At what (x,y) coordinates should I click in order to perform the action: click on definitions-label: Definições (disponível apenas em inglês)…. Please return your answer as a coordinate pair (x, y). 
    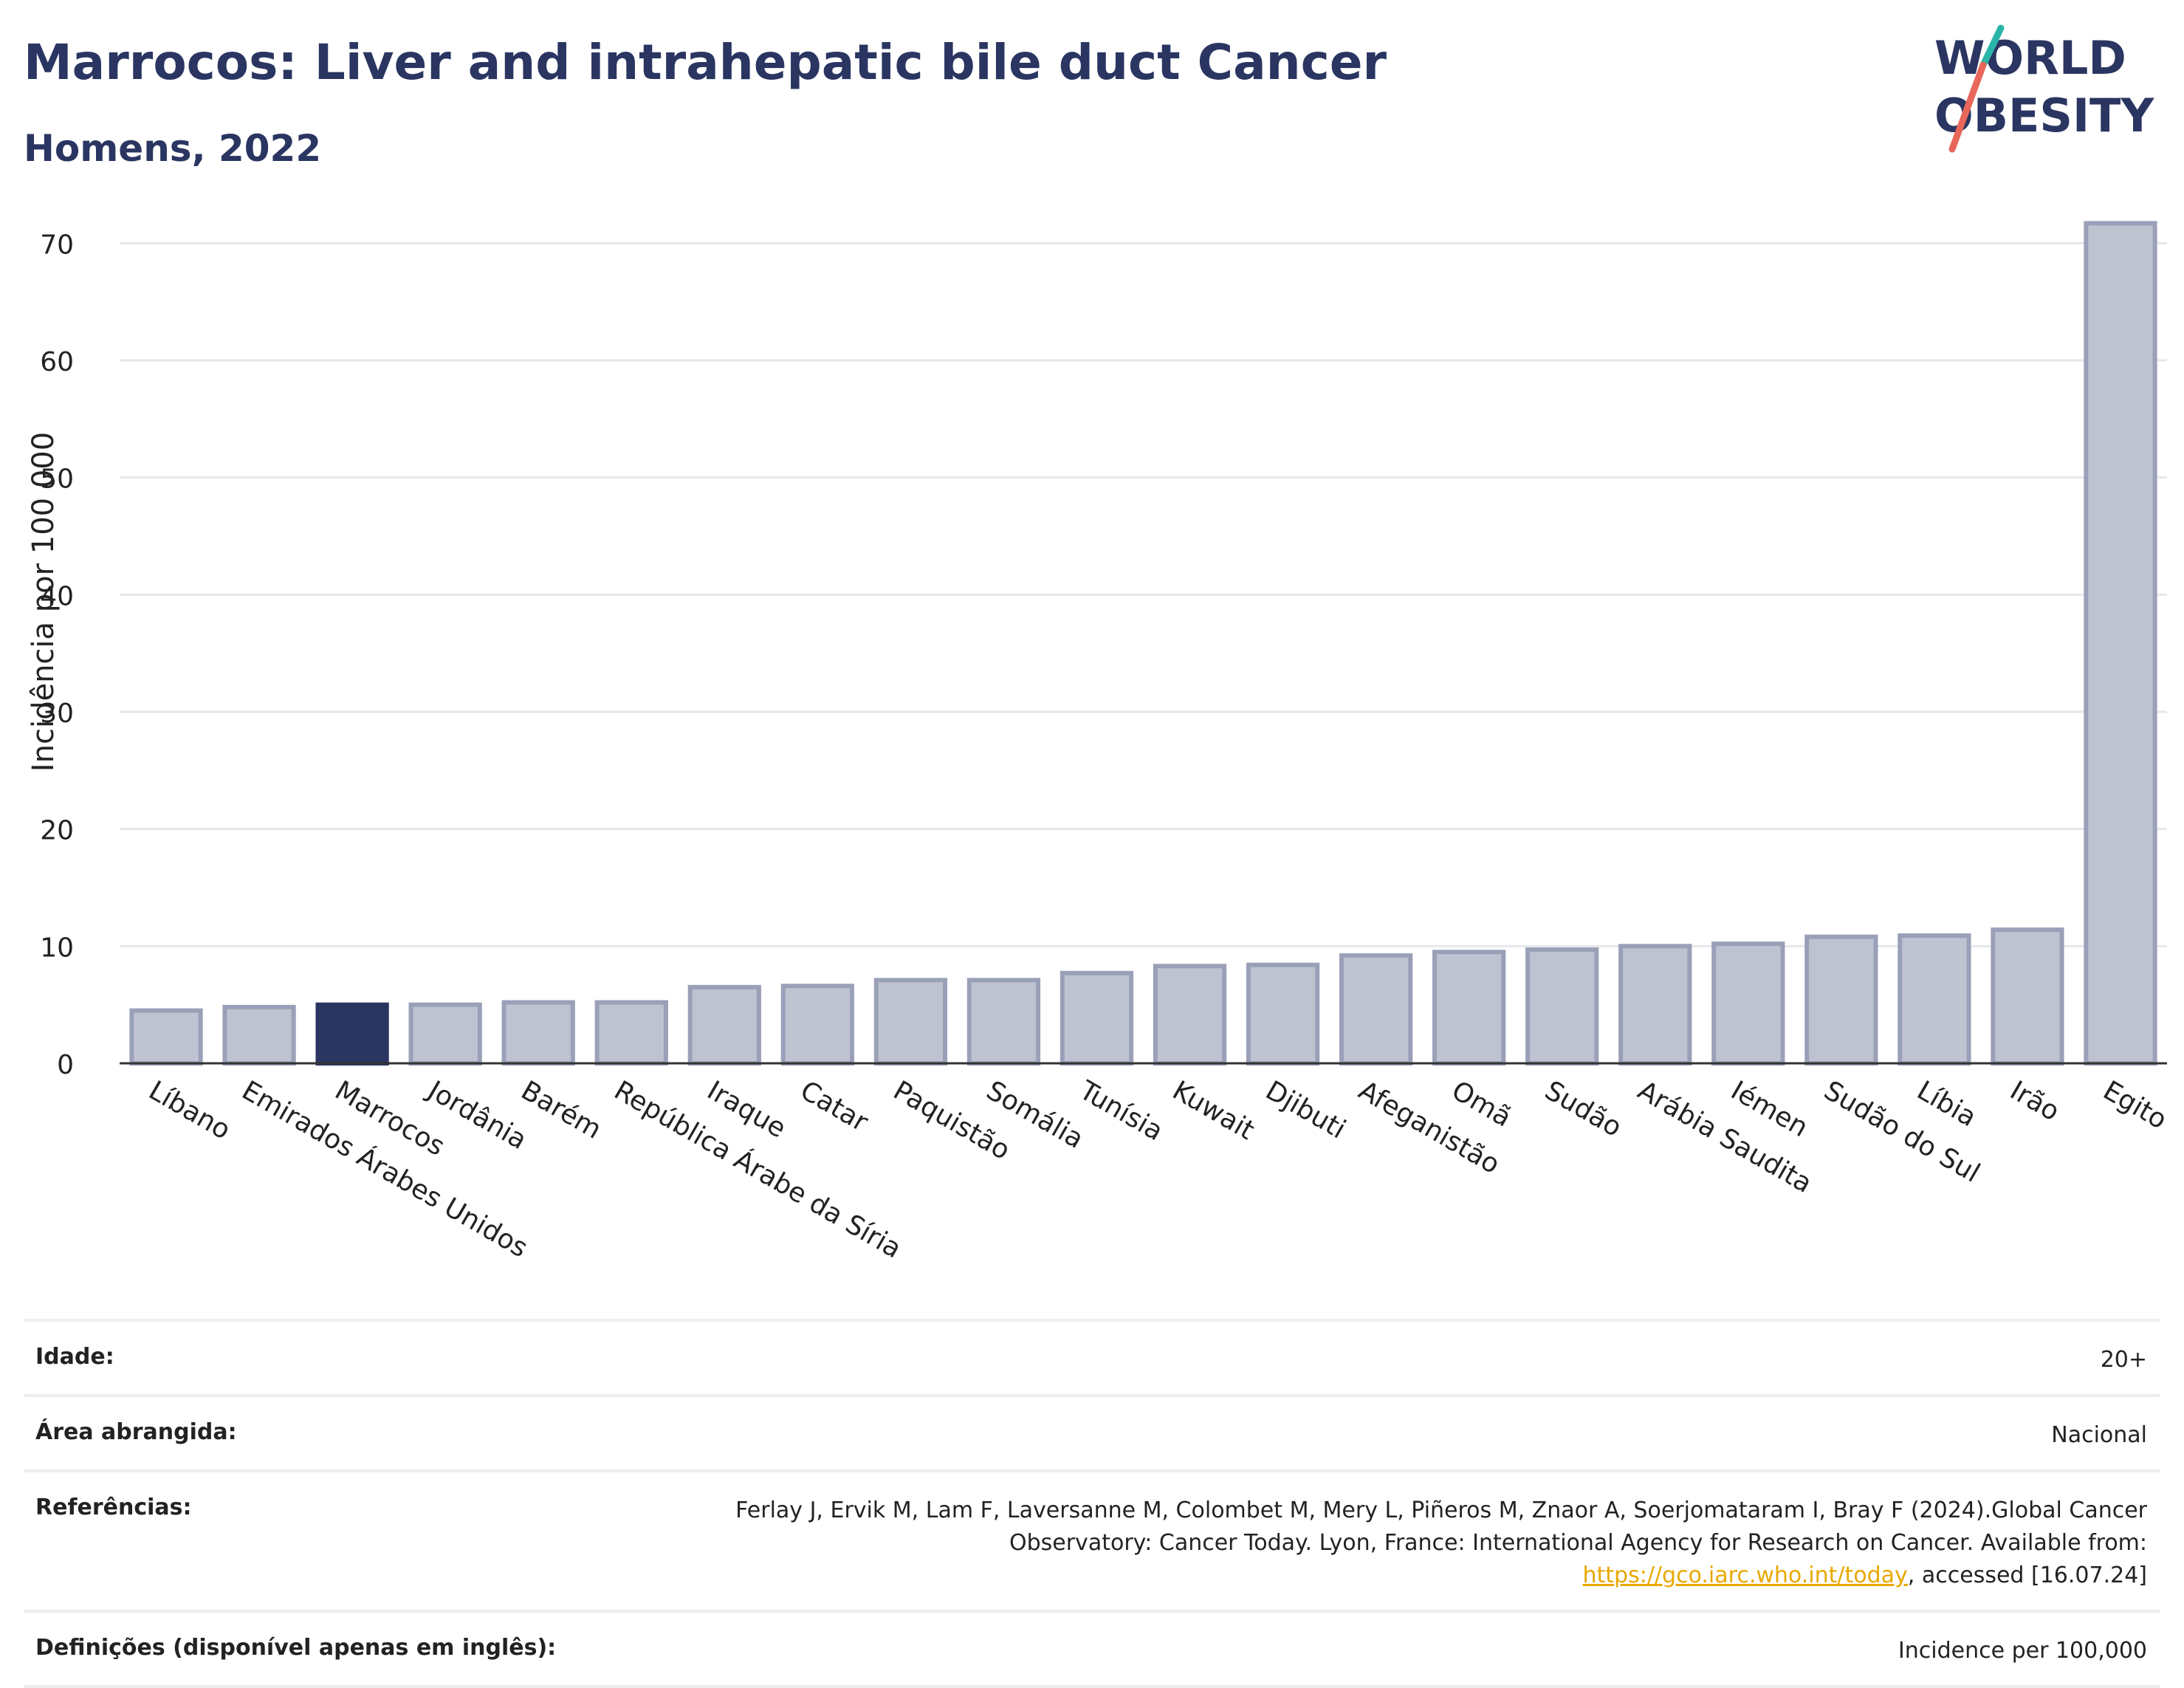
    Looking at the image, I should click on (296, 1648).